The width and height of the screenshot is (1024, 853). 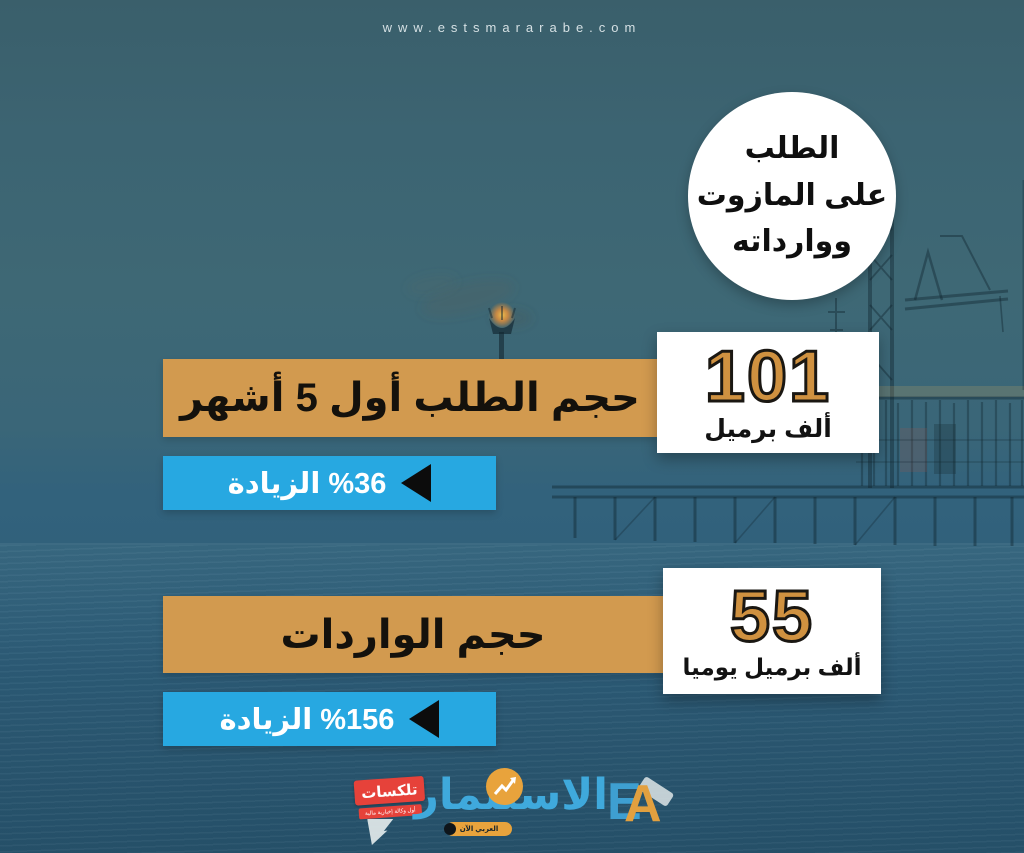 What do you see at coordinates (792, 149) in the screenshot?
I see `badge-line-1: الطلب` at bounding box center [792, 149].